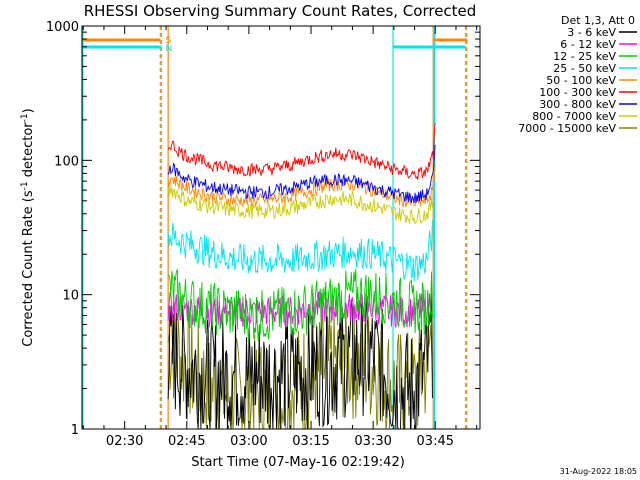  Describe the element at coordinates (25, 117) in the screenshot. I see `y-label-sup2: -1` at that location.